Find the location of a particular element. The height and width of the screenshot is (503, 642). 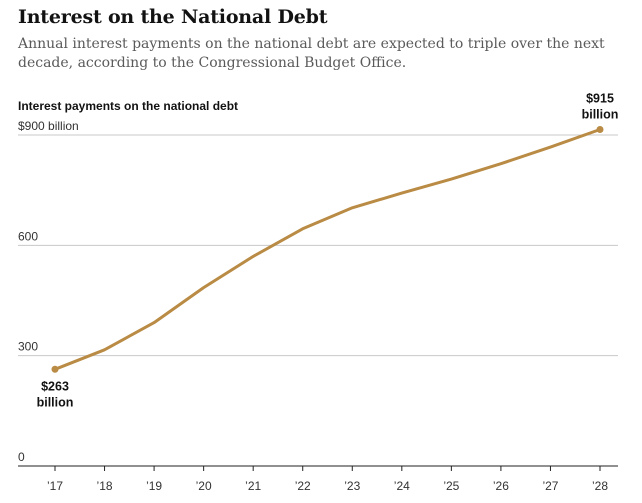

y-tick-label: $900 billion is located at coordinates (48, 126).